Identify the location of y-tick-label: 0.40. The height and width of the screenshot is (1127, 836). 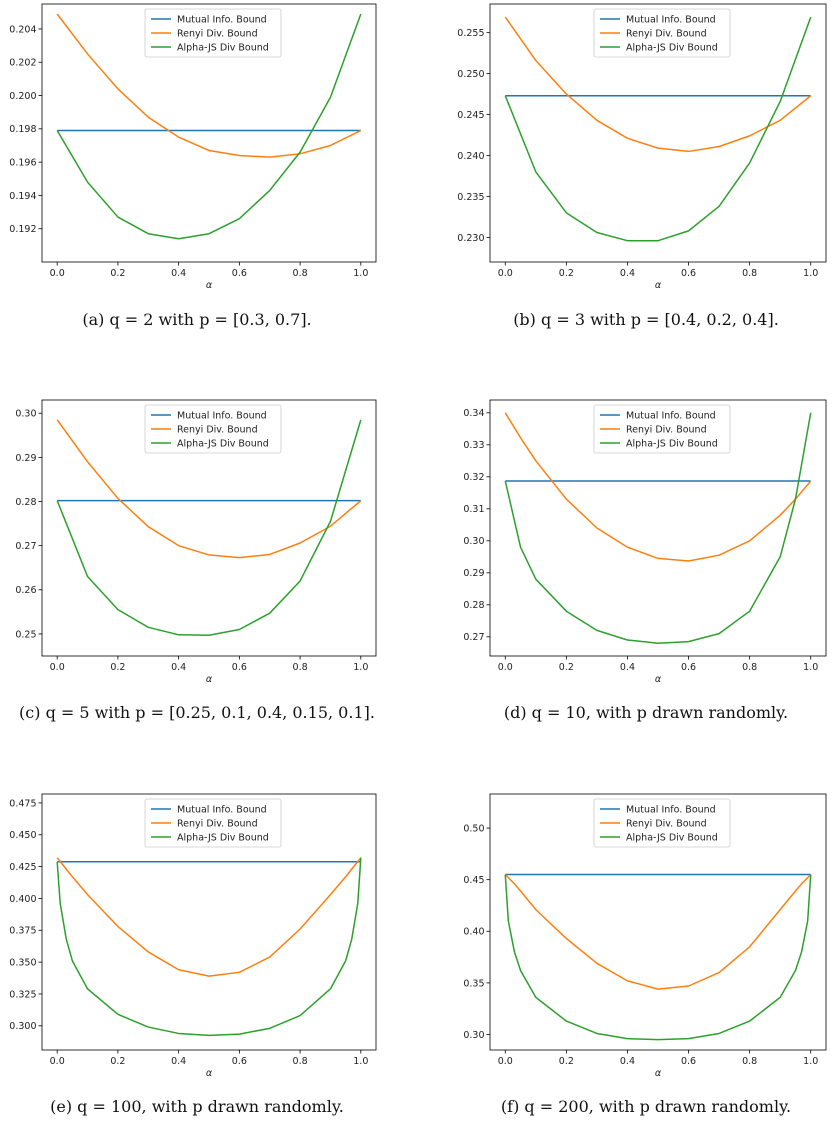
(473, 932).